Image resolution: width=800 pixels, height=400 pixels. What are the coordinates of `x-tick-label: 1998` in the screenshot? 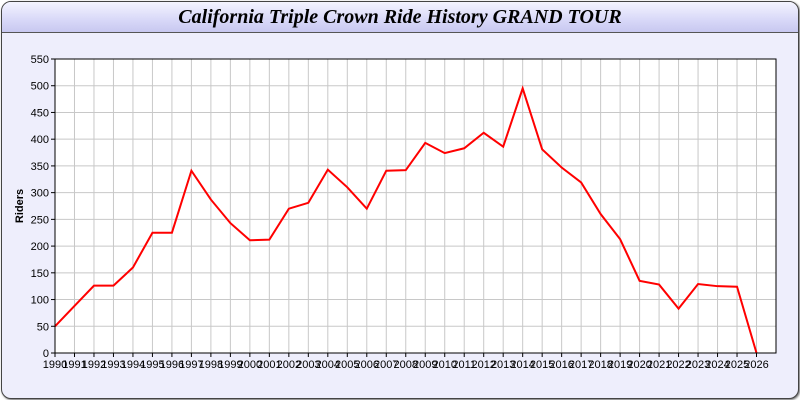 It's located at (211, 365).